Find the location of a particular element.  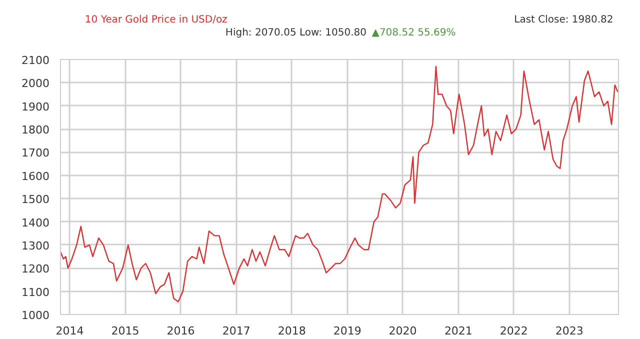

y-tick-label: 1600 is located at coordinates (36, 176).